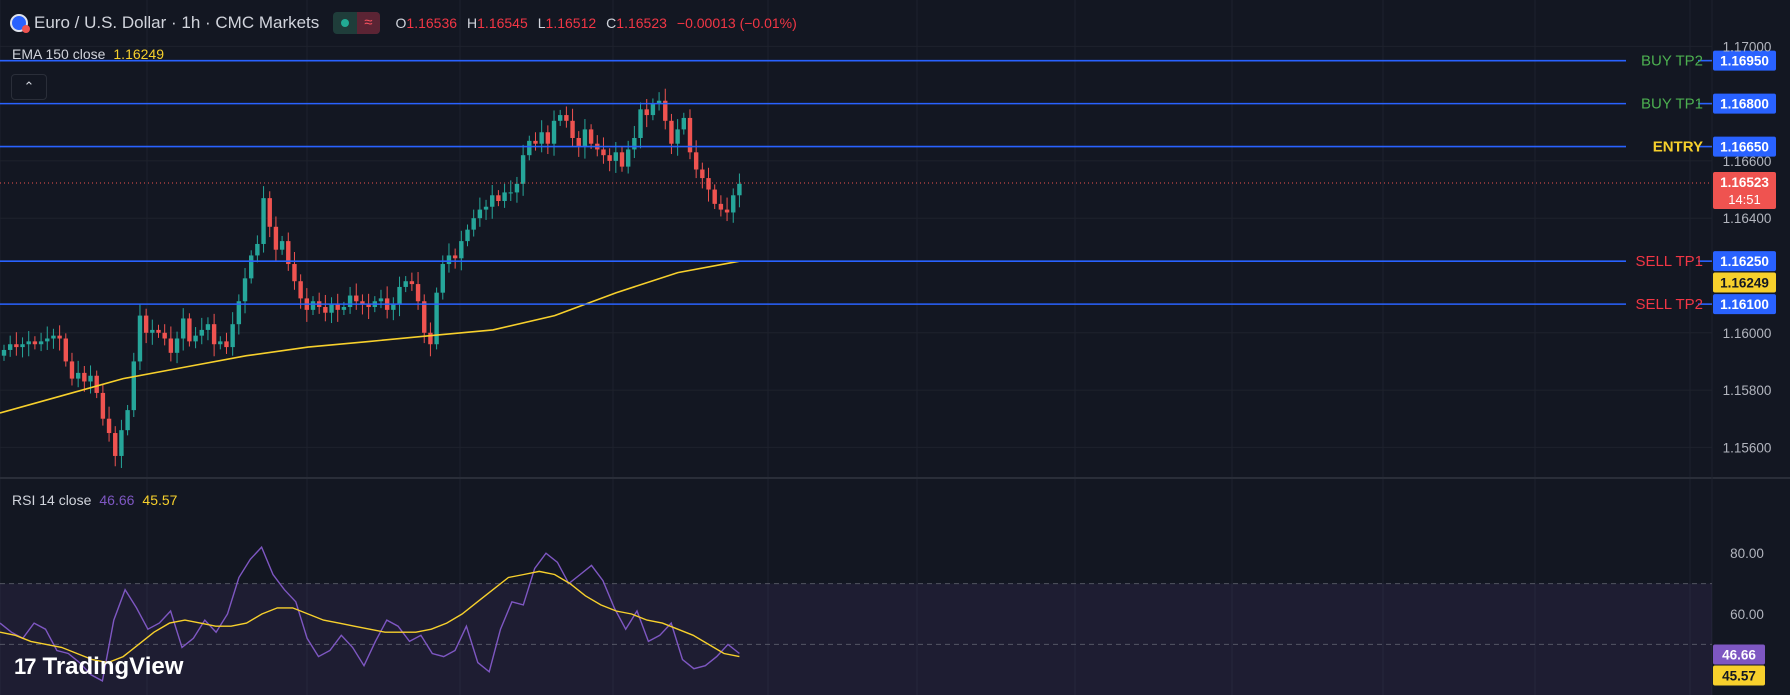 The height and width of the screenshot is (695, 1790). Describe the element at coordinates (177, 22) in the screenshot. I see `symbol-title: Euro / U.S. Dollar · 1h · CMC Markets` at that location.